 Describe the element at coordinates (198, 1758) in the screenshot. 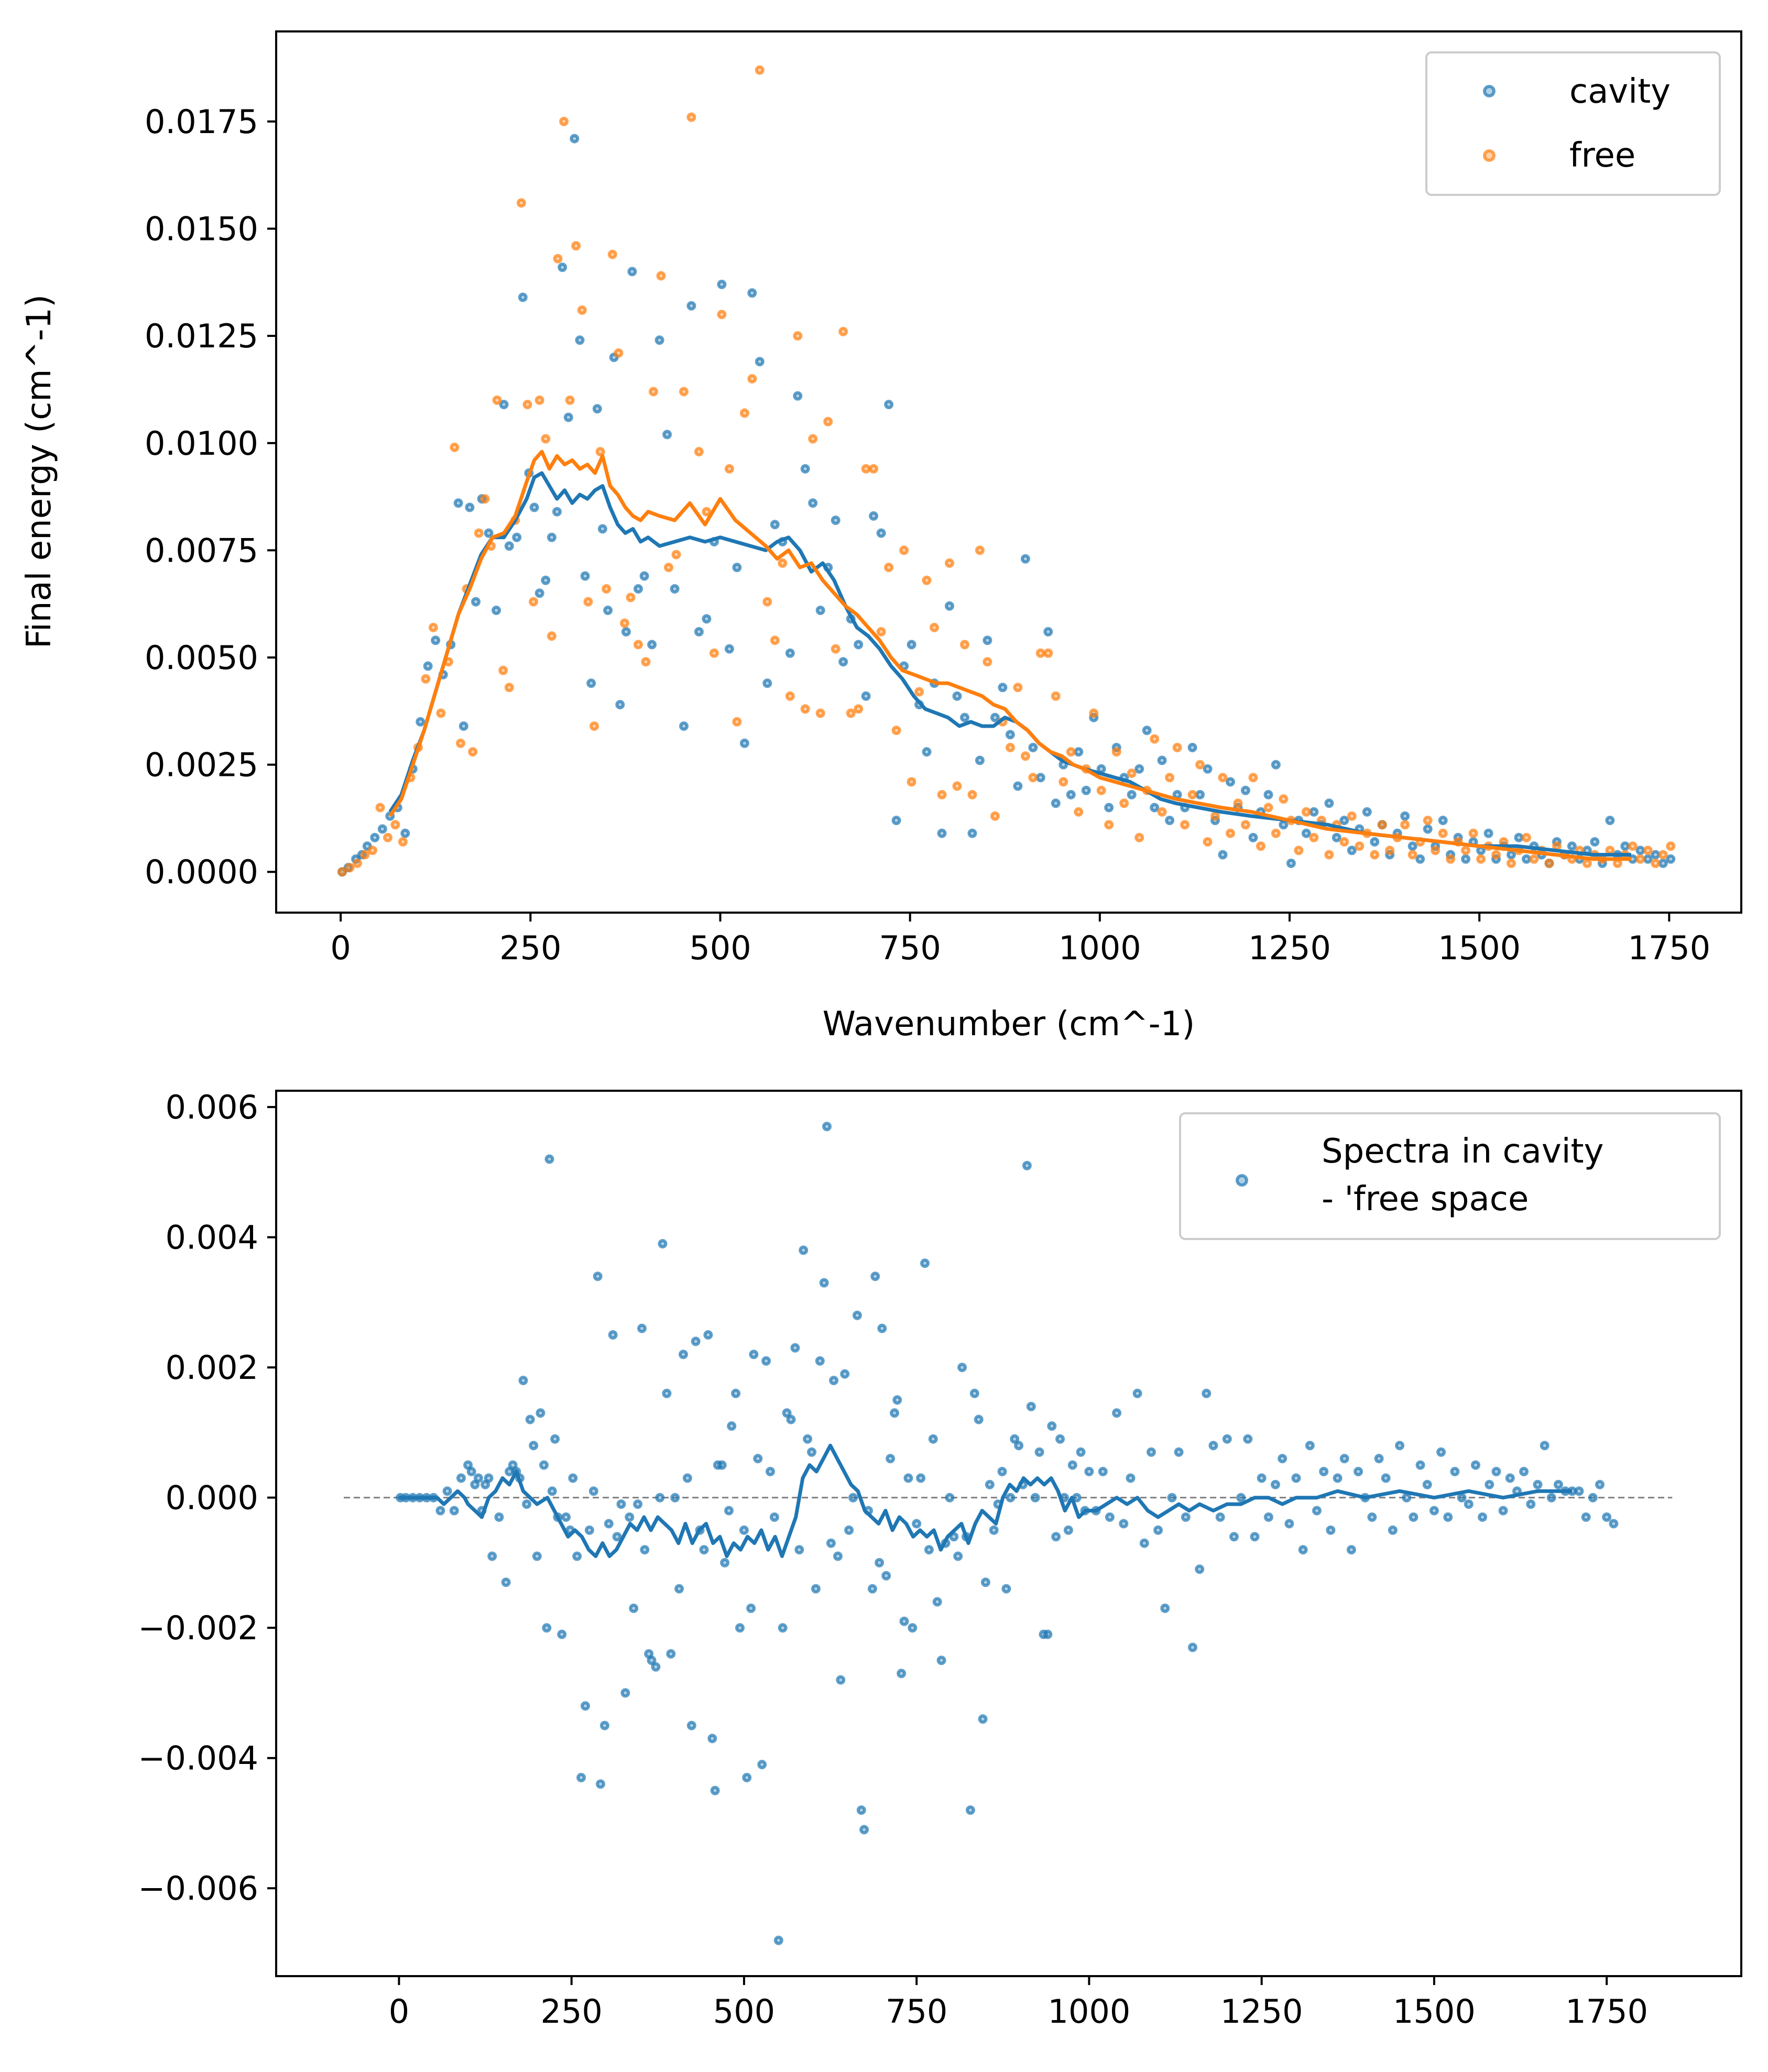

I see `bottom-y-tick-label: −0.004` at that location.